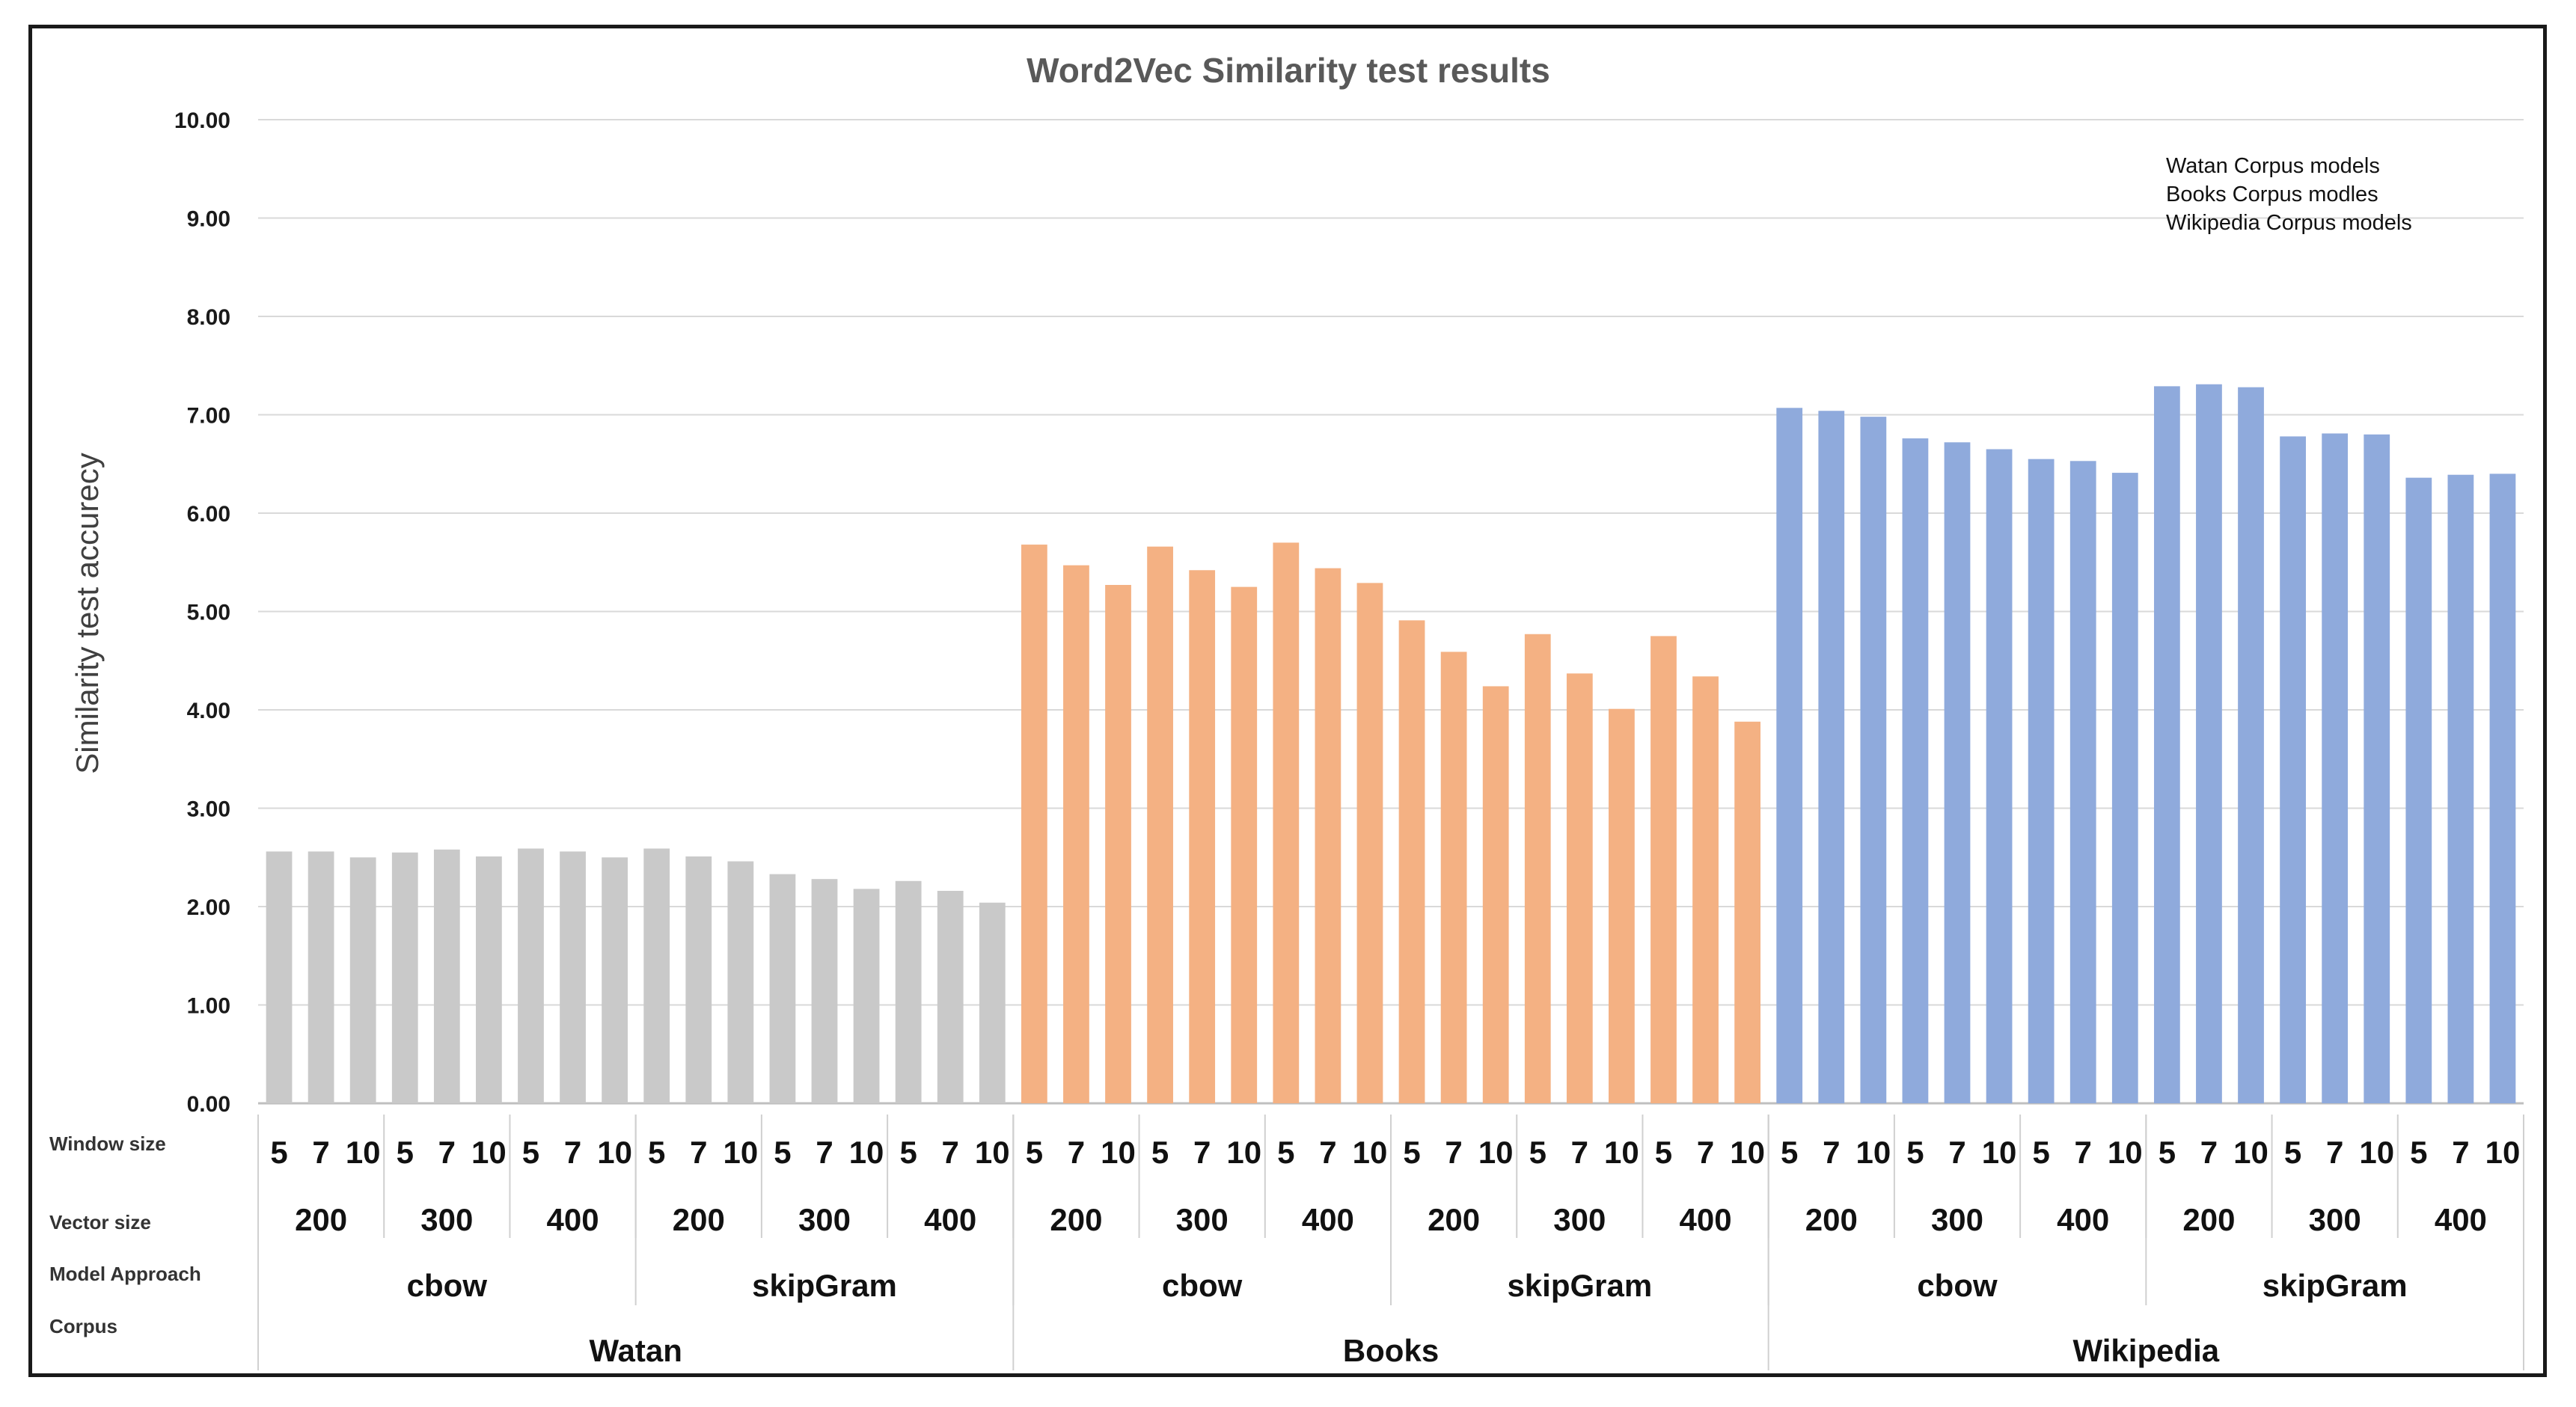  I want to click on y-tick-label: 4.00, so click(209, 711).